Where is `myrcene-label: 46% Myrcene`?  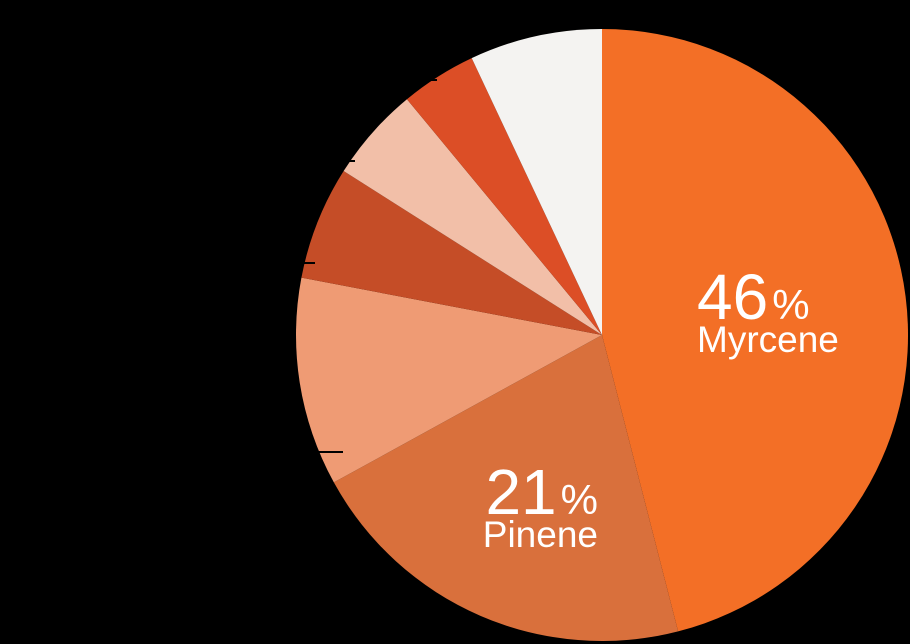 myrcene-label: 46% Myrcene is located at coordinates (768, 311).